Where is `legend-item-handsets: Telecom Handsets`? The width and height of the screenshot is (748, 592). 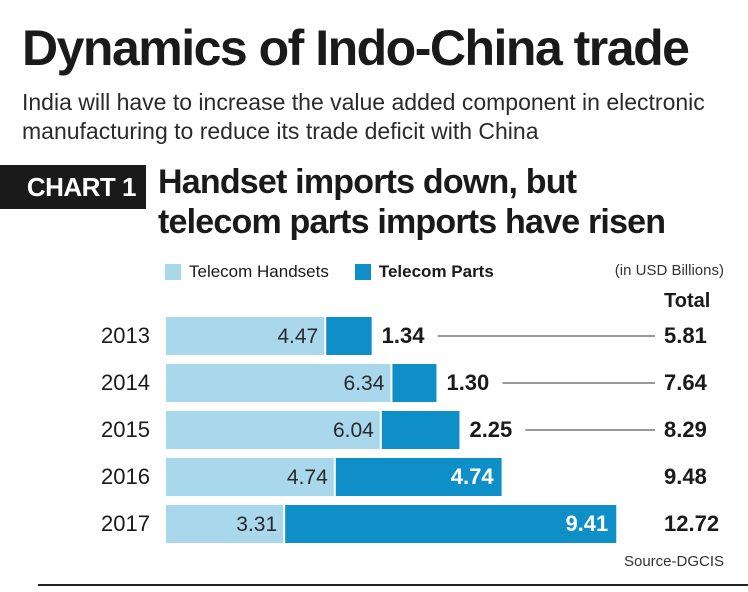 legend-item-handsets: Telecom Handsets is located at coordinates (247, 272).